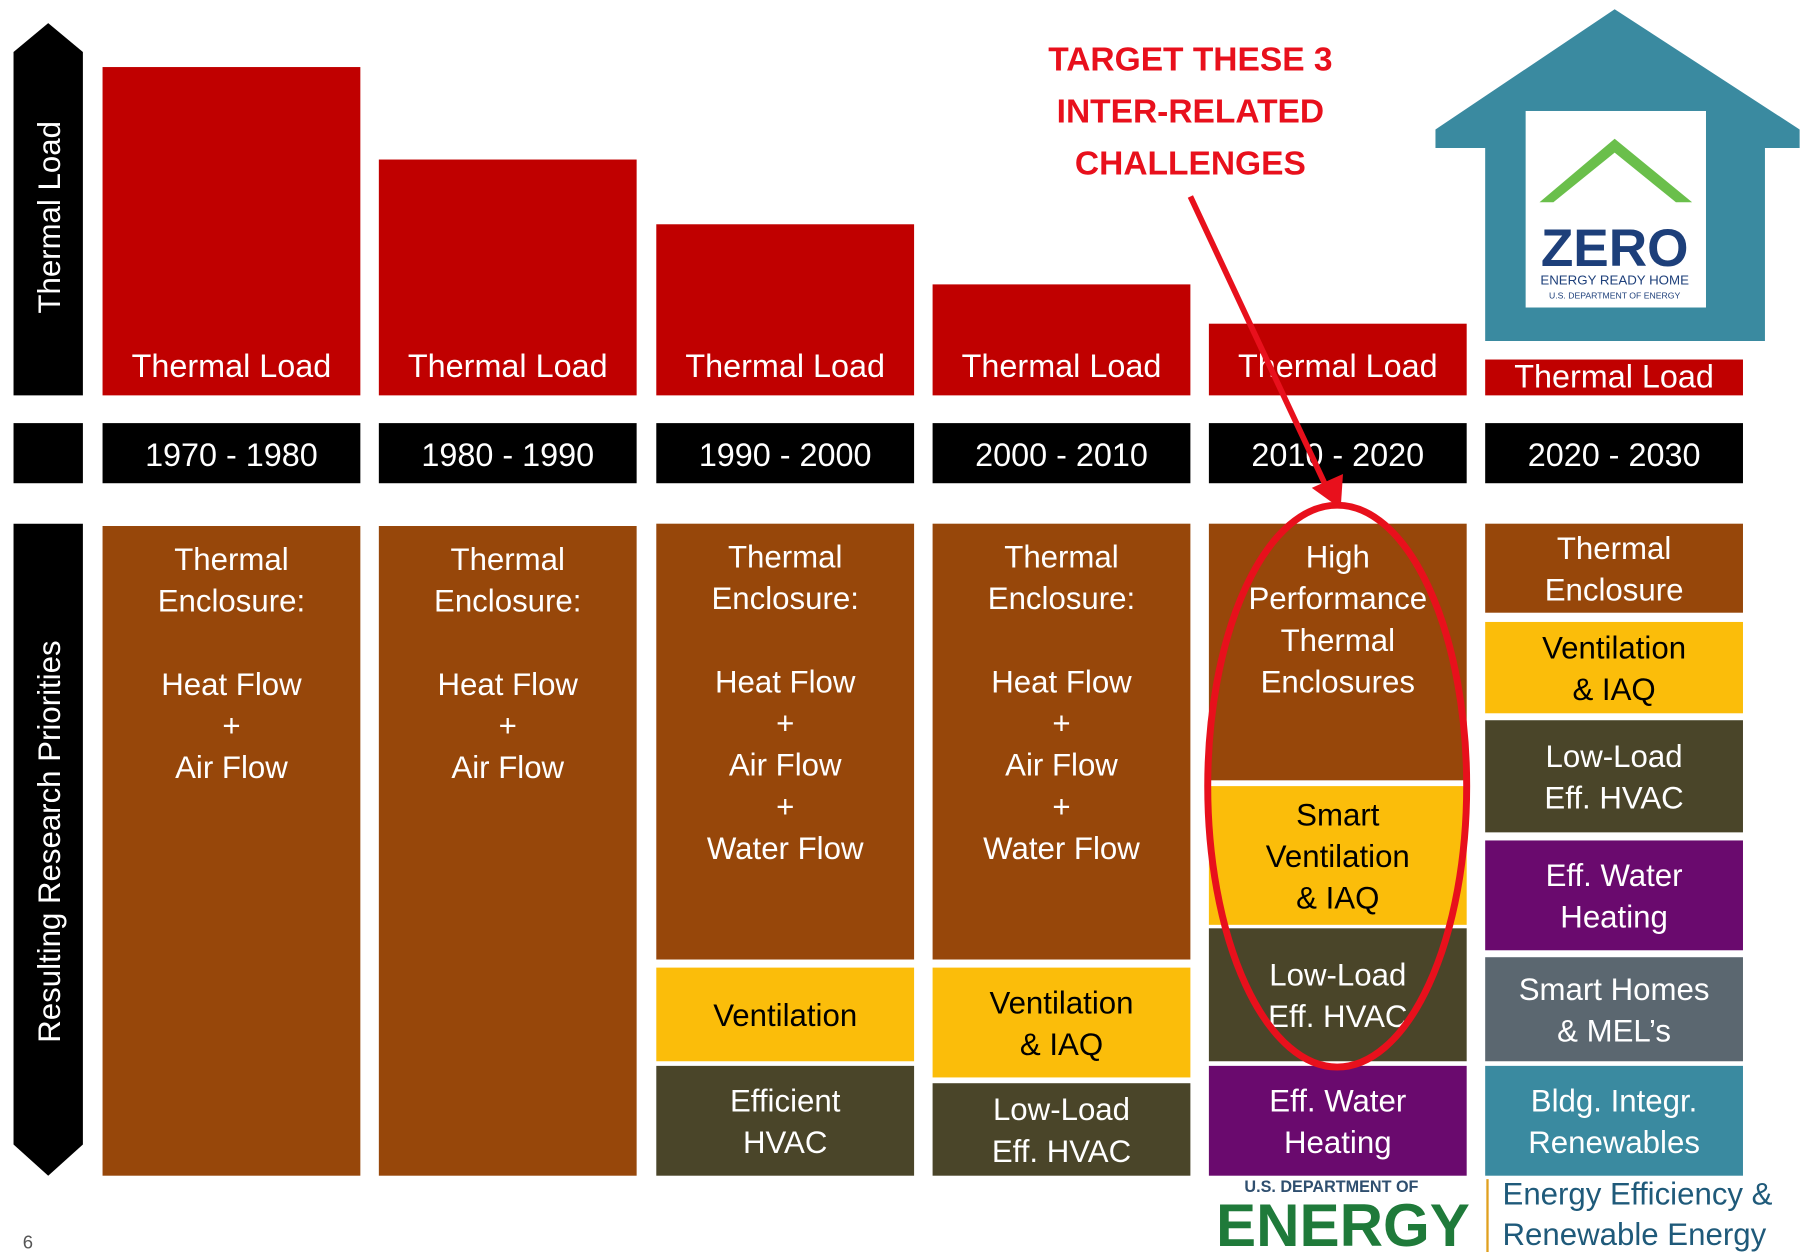 The height and width of the screenshot is (1252, 1812). Describe the element at coordinates (1327, 491) in the screenshot. I see `arrow-head` at that location.